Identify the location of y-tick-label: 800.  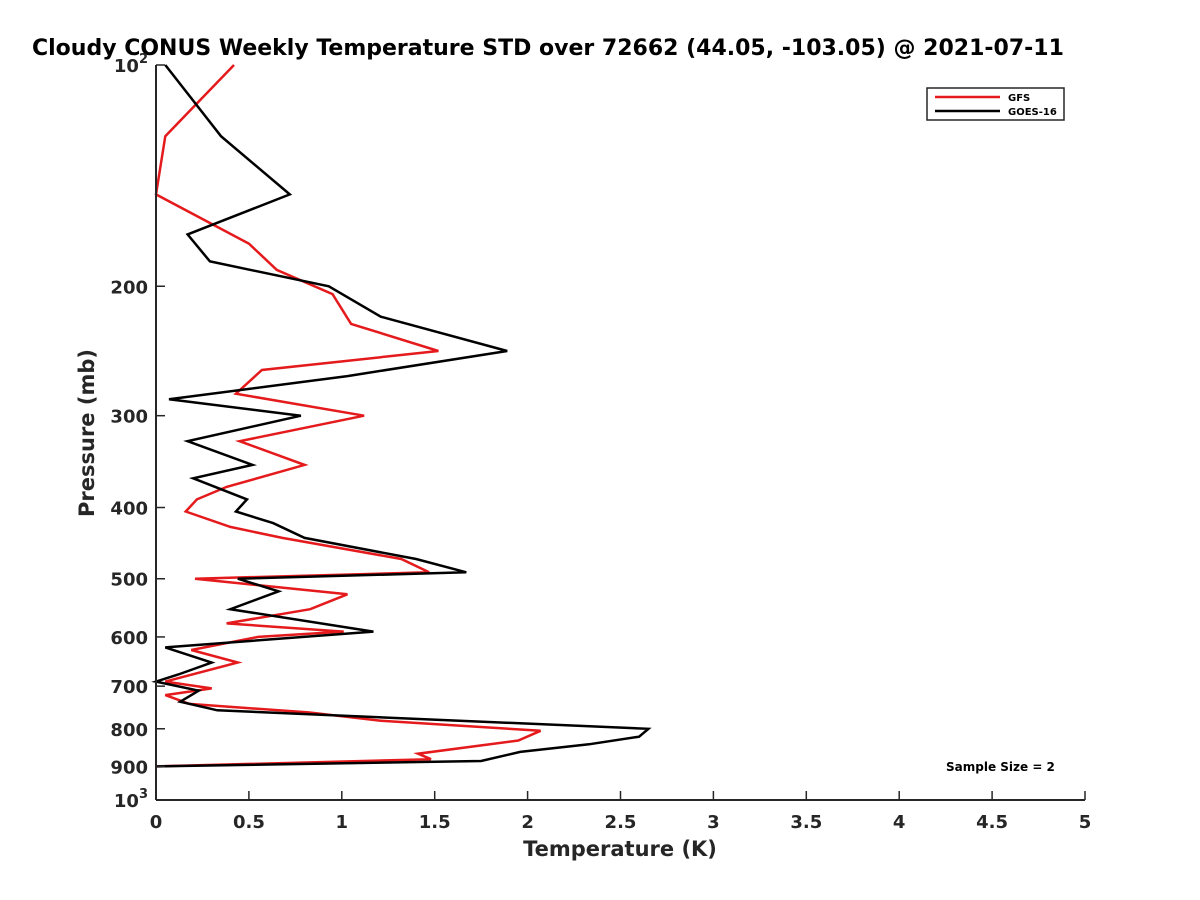
(129, 730).